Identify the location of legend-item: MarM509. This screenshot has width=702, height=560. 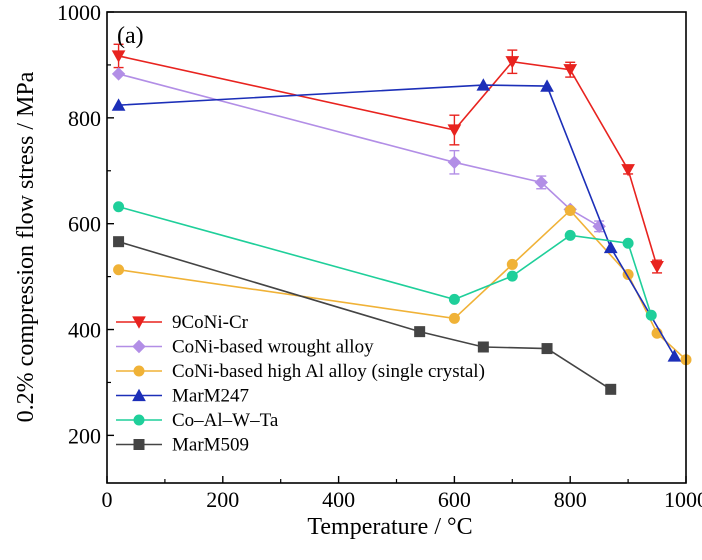
(182, 445).